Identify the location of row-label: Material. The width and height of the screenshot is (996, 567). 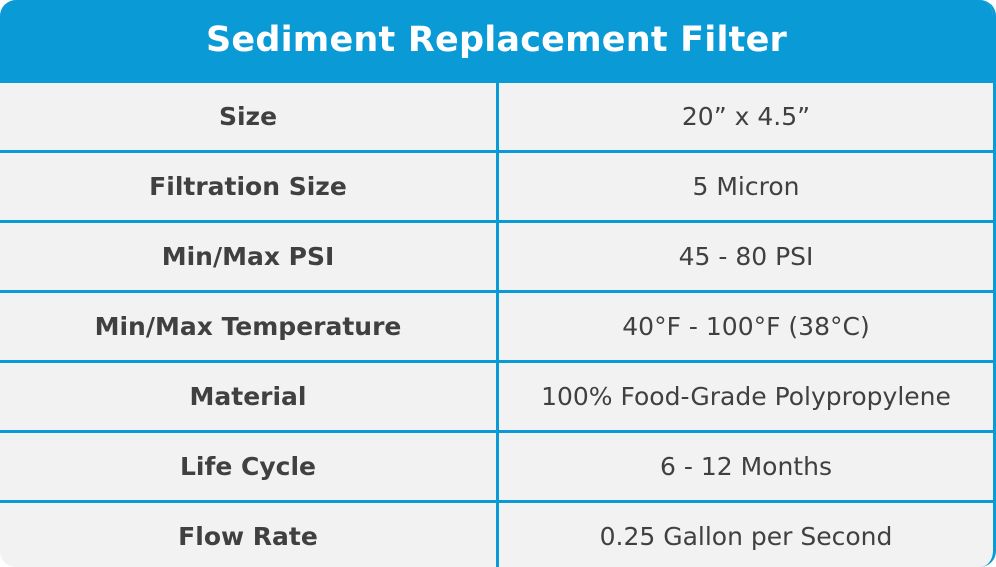
(249, 396).